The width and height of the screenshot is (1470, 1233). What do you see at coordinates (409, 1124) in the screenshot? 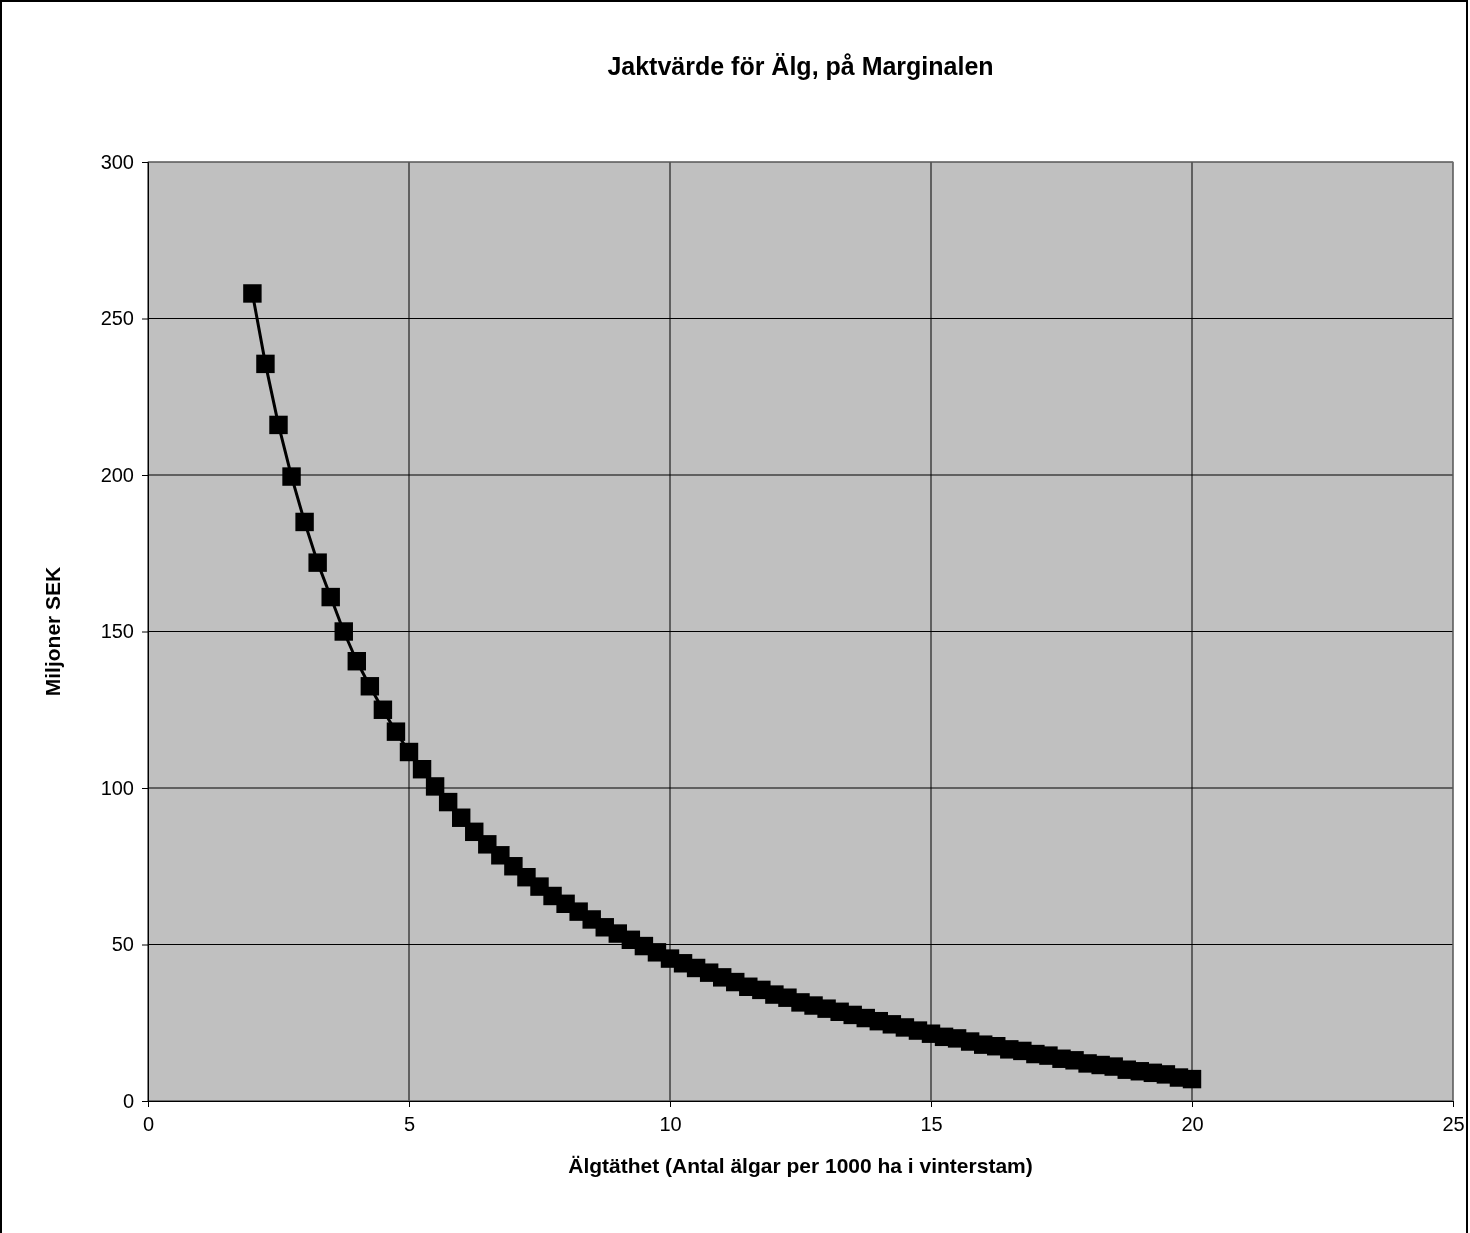
I see `x-tick-label: 5` at bounding box center [409, 1124].